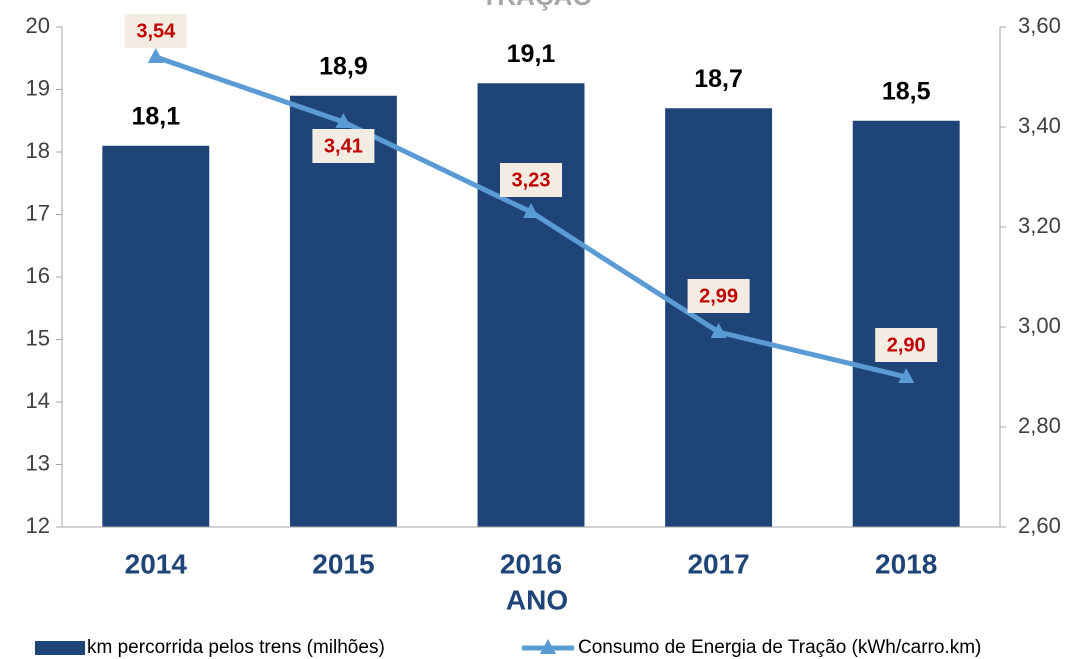  I want to click on legend-swatch, so click(60, 648).